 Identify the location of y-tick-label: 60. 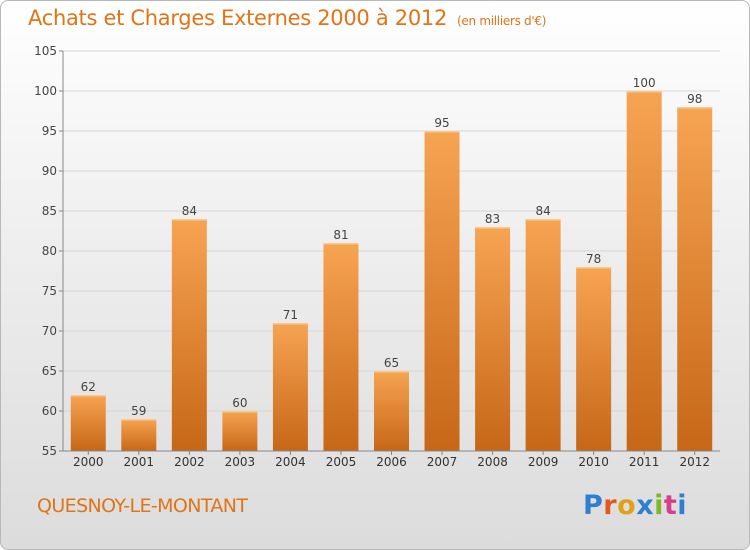
(49, 411).